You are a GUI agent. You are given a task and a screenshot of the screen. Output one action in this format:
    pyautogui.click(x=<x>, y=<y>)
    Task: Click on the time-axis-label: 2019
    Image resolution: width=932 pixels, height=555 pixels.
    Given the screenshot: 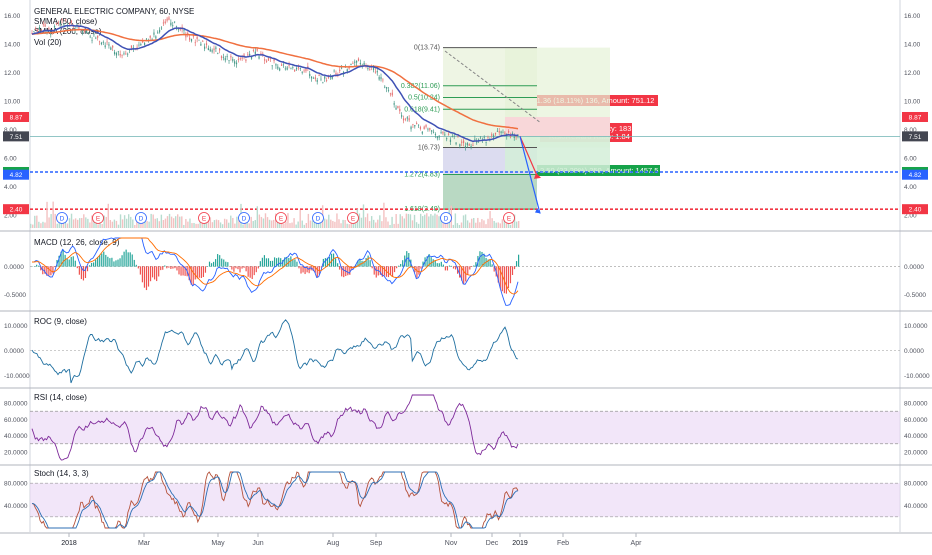 What is the action you would take?
    pyautogui.click(x=520, y=543)
    